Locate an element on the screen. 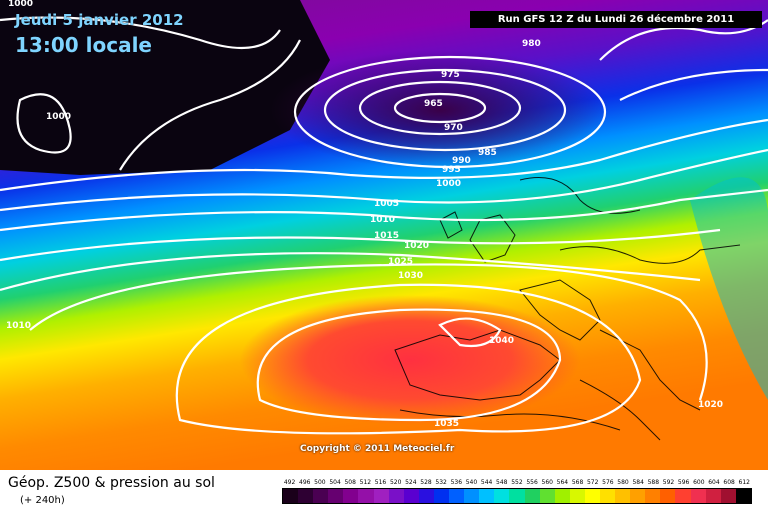 This screenshot has width=768, height=512. scale-tick-label: 524 is located at coordinates (411, 482).